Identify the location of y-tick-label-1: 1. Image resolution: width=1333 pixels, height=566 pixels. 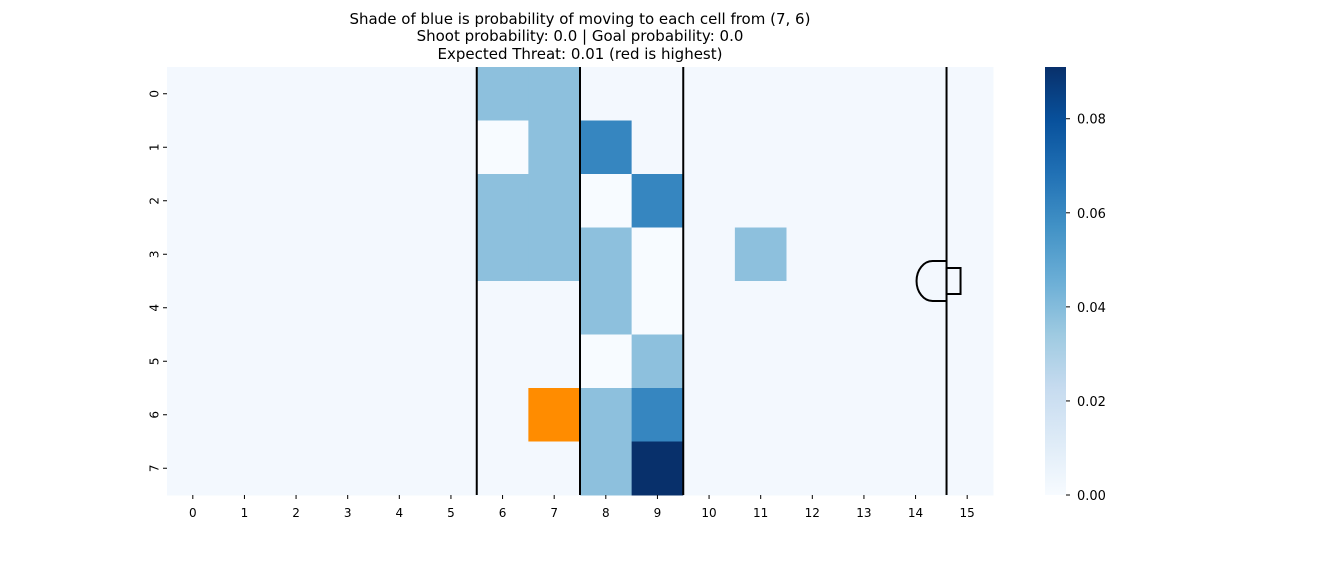
(155, 147).